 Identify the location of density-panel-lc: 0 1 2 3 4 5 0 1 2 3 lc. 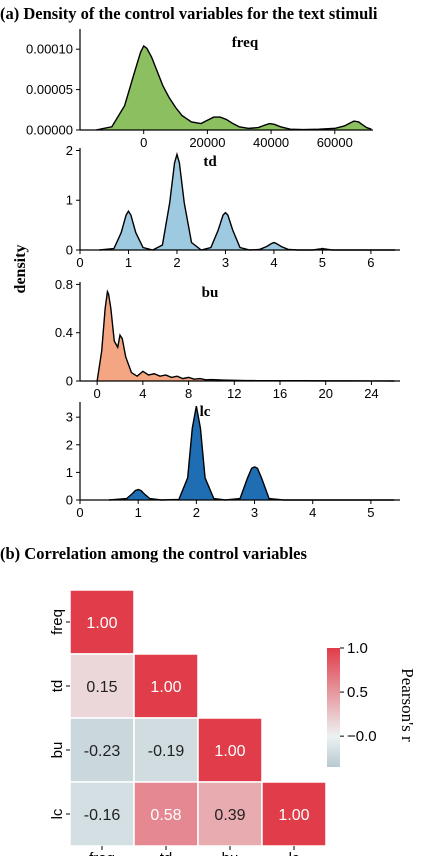
(233, 461).